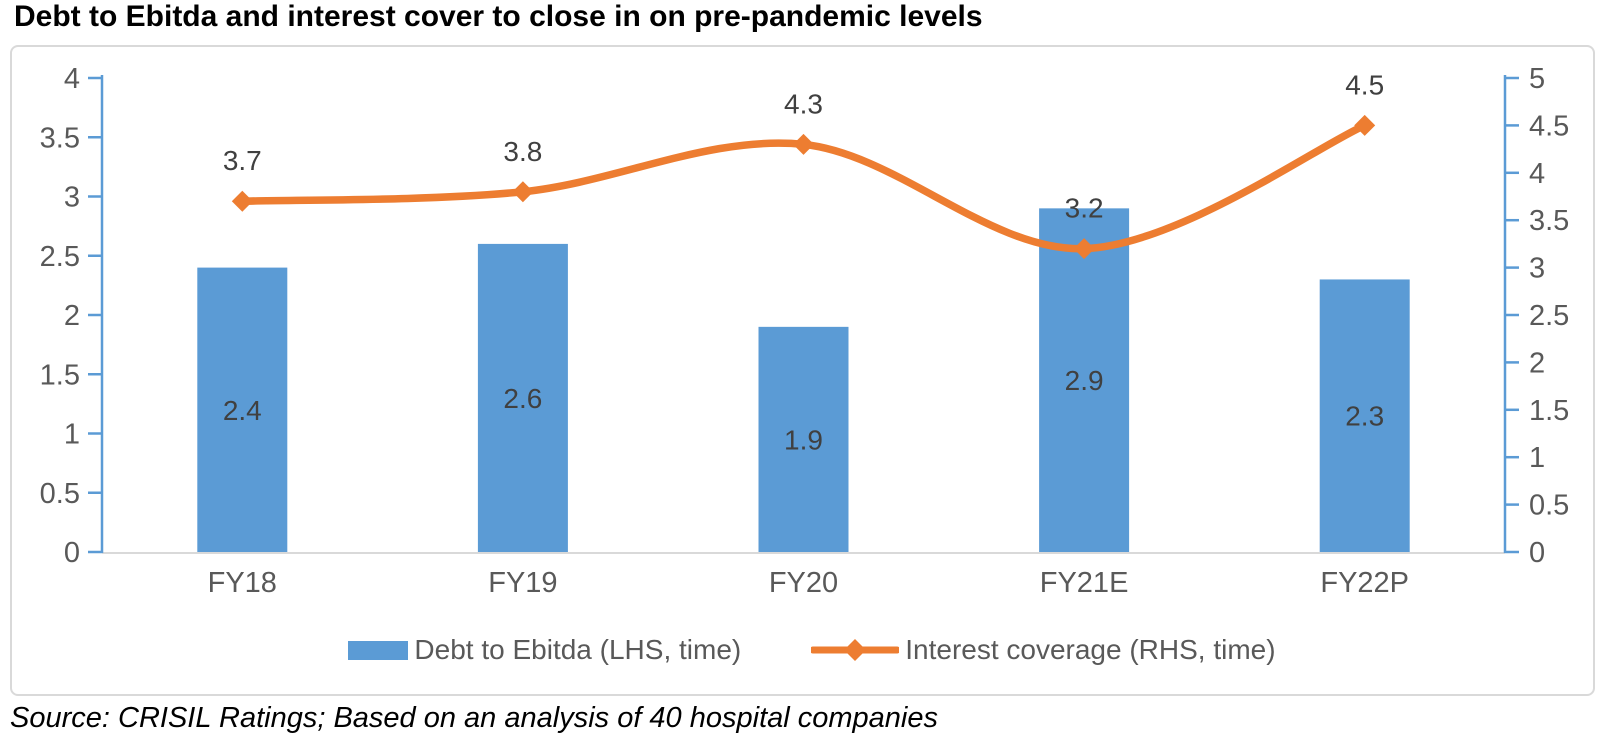  What do you see at coordinates (1537, 269) in the screenshot?
I see `right-axis-tick-label: 3` at bounding box center [1537, 269].